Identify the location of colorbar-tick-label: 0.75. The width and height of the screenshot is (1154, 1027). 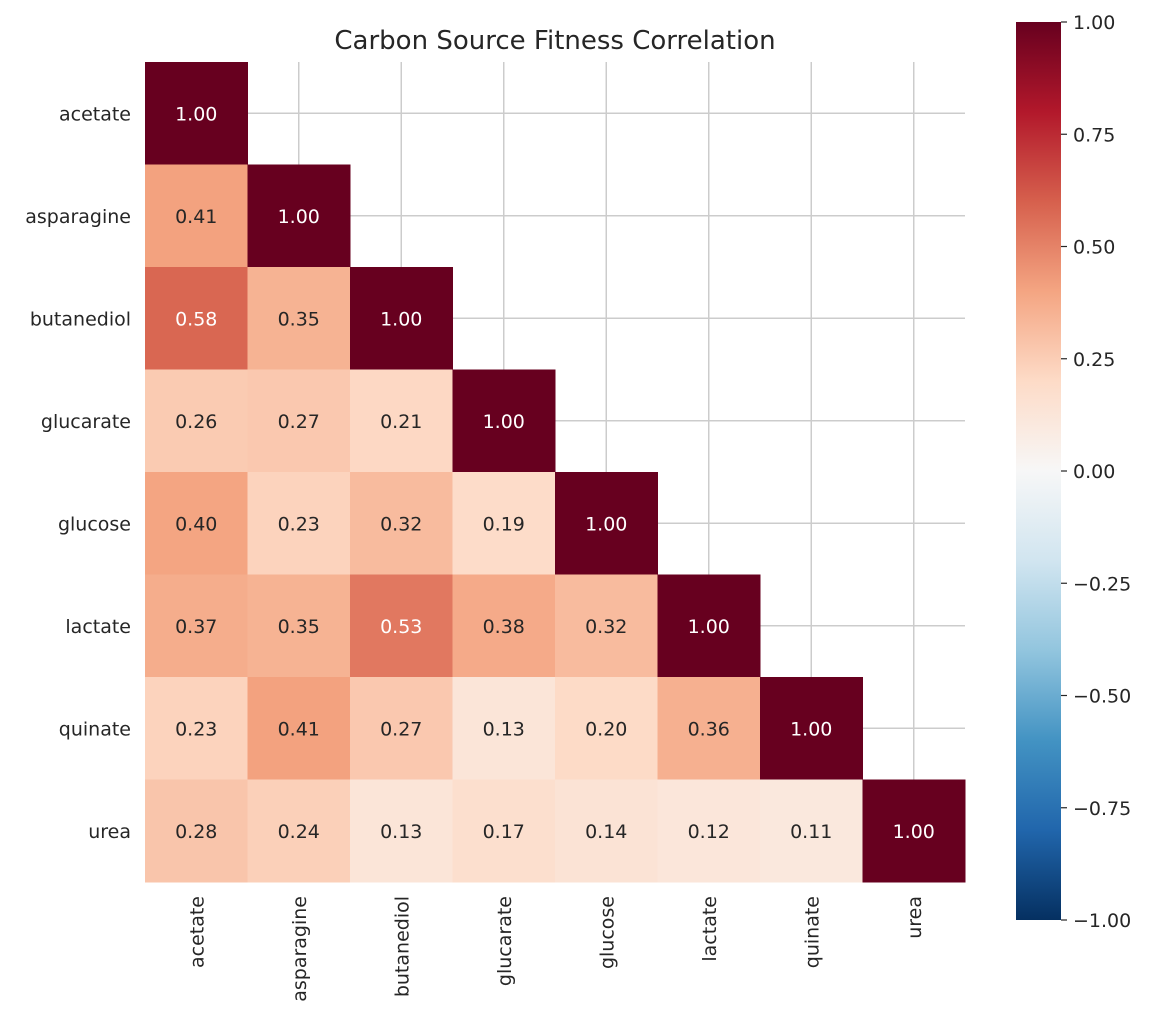
(1094, 135).